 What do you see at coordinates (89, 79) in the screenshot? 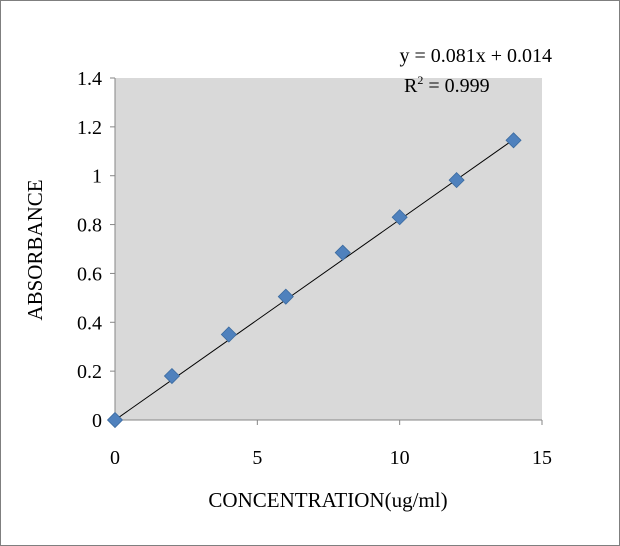
I see `y-tick-label: 1.4` at bounding box center [89, 79].